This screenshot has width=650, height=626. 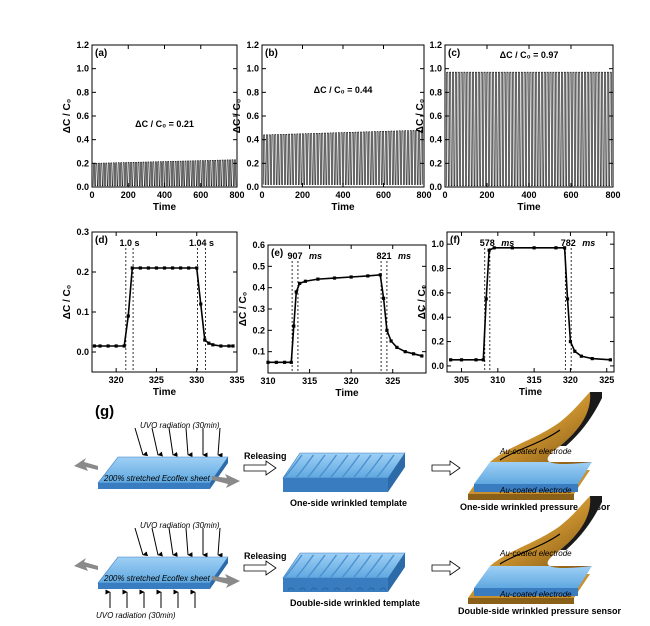 I want to click on panel-label: (e), so click(x=277, y=253).